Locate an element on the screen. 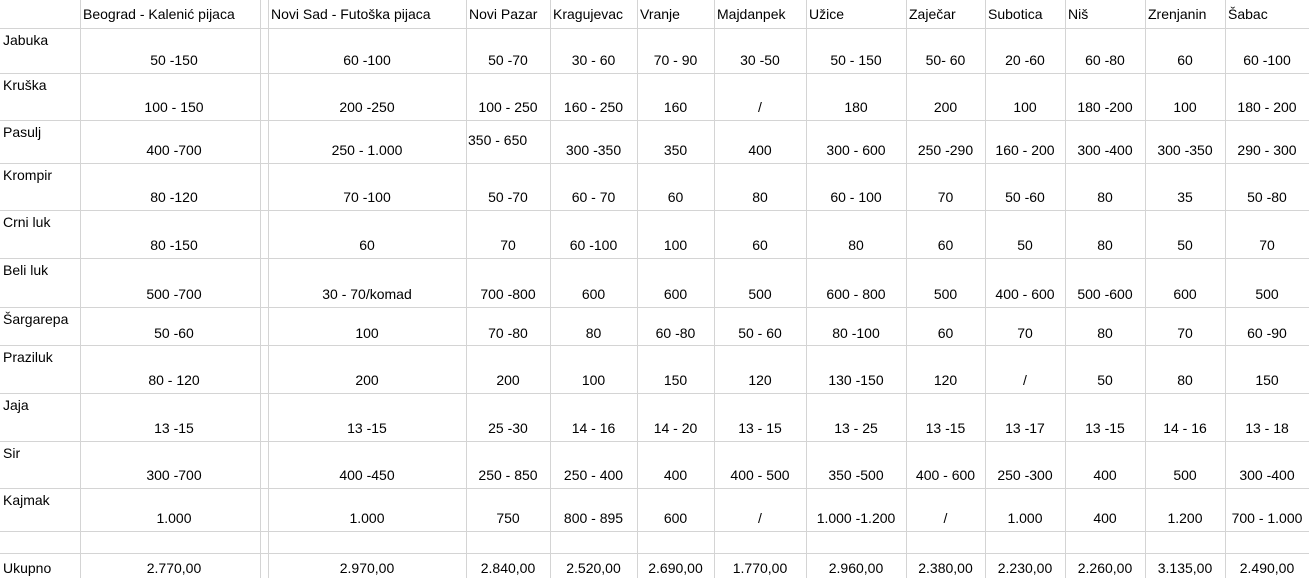  cell: 500 -700 is located at coordinates (174, 294).